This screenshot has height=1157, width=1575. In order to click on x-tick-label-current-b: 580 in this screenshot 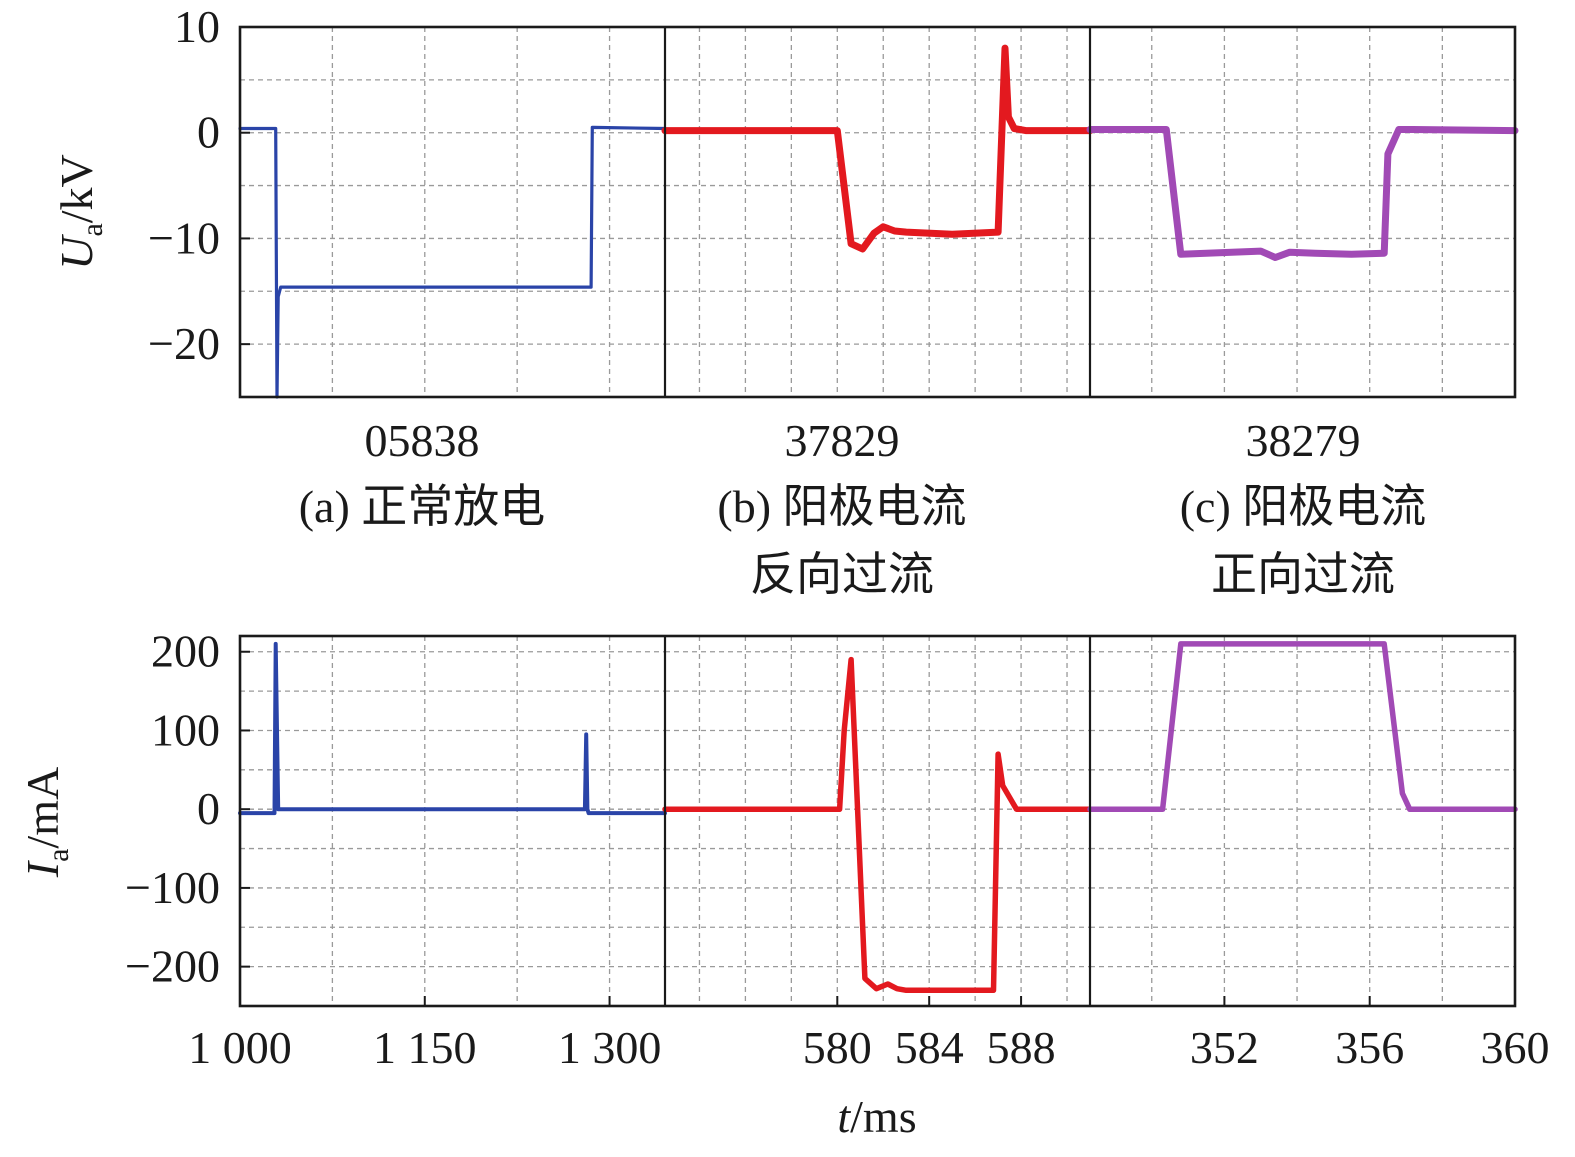, I will do `click(837, 1047)`.